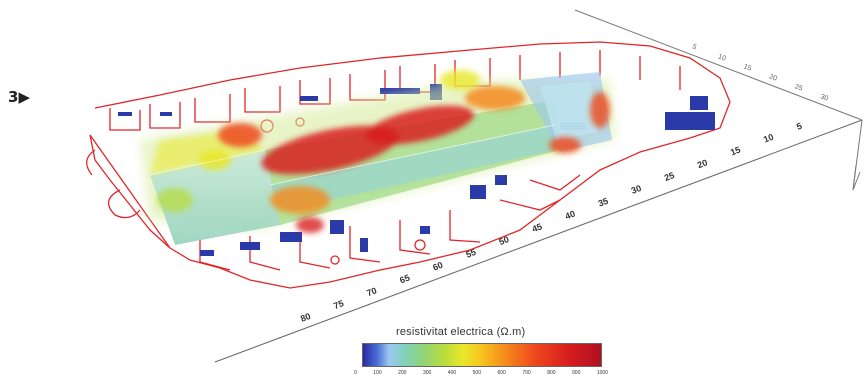 This screenshot has height=389, width=867. Describe the element at coordinates (470, 253) in the screenshot. I see `front-axis-tick-label: 55` at that location.